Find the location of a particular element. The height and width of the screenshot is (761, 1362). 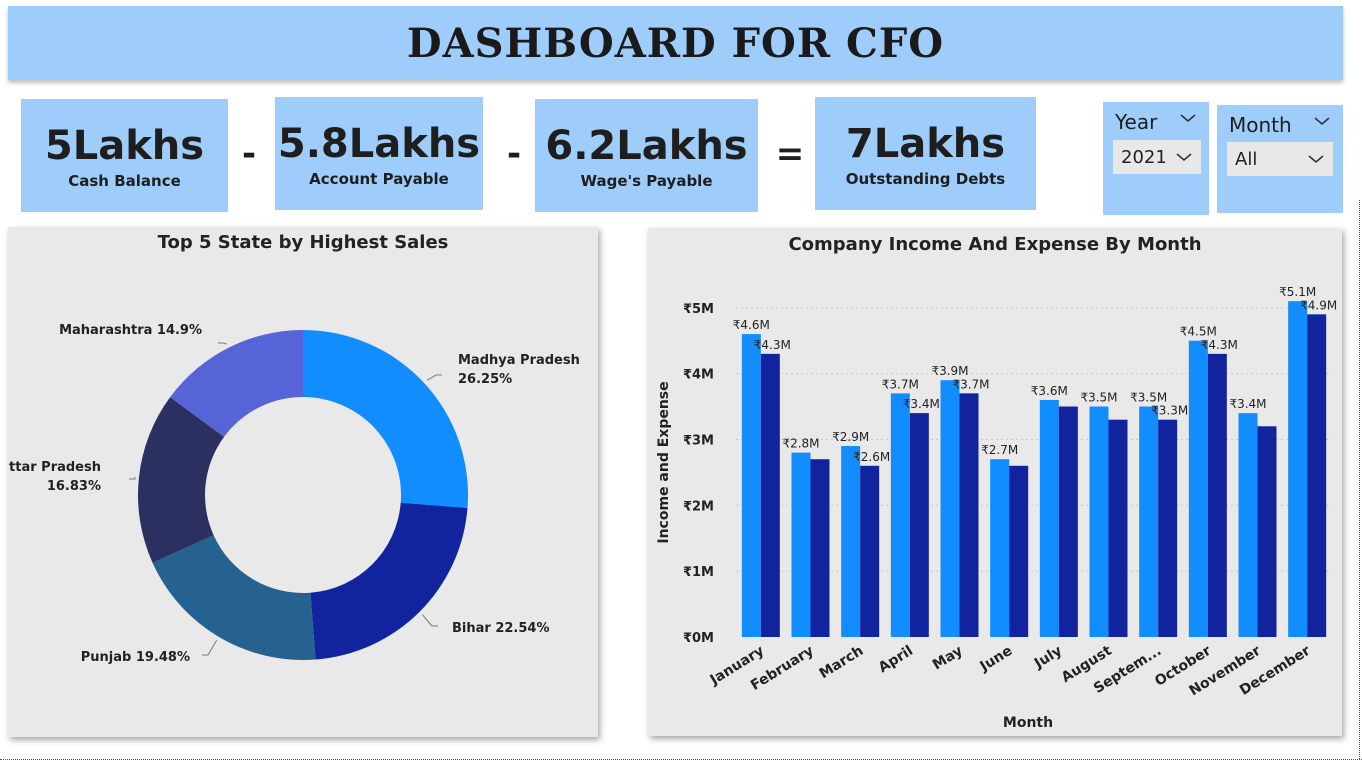

kpi-cash-balance: 5Lakhs Cash Balance is located at coordinates (124, 155).